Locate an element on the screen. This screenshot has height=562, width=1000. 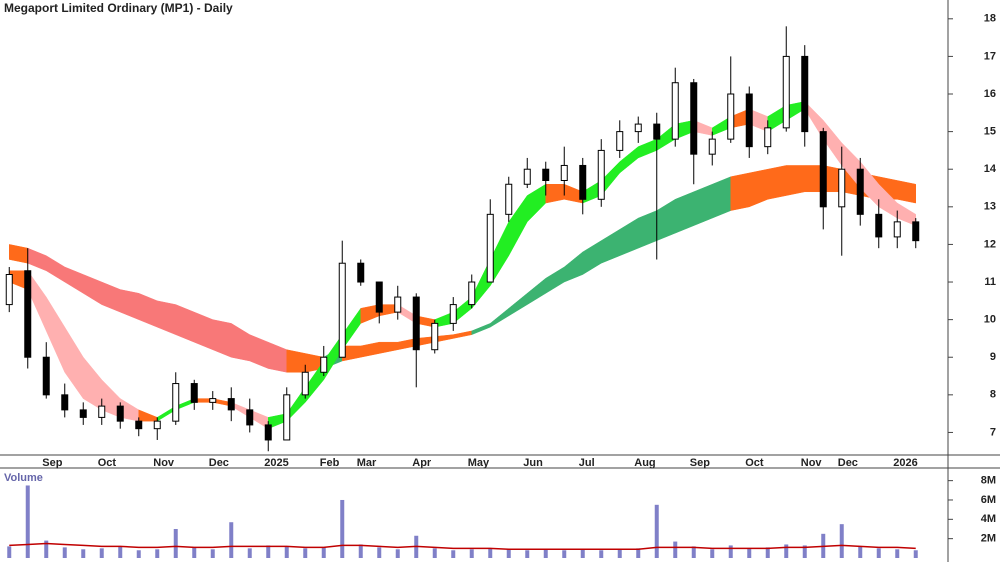
x-tick-label: Nov is located at coordinates (812, 463).